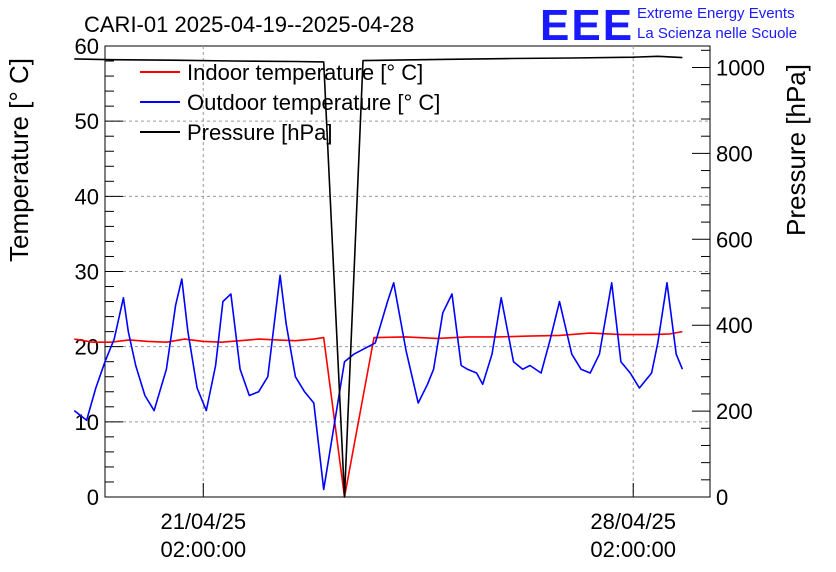 The width and height of the screenshot is (836, 572). What do you see at coordinates (313, 102) in the screenshot?
I see `legend-label-outdoor: Outdoor temperature [° C]` at bounding box center [313, 102].